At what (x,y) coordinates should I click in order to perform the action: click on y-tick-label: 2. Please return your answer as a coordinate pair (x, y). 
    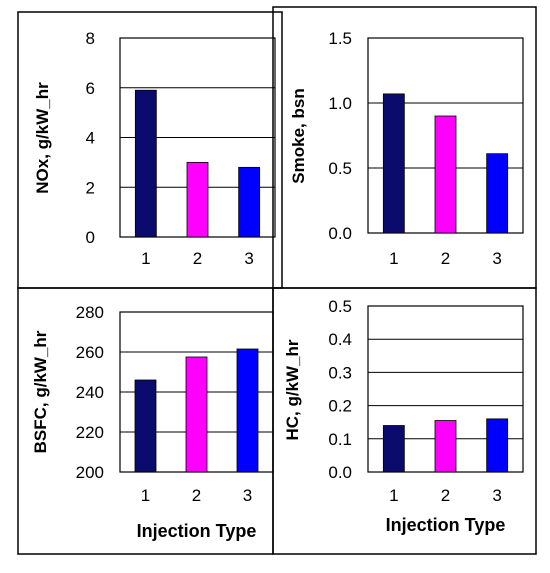
    Looking at the image, I should click on (90, 187).